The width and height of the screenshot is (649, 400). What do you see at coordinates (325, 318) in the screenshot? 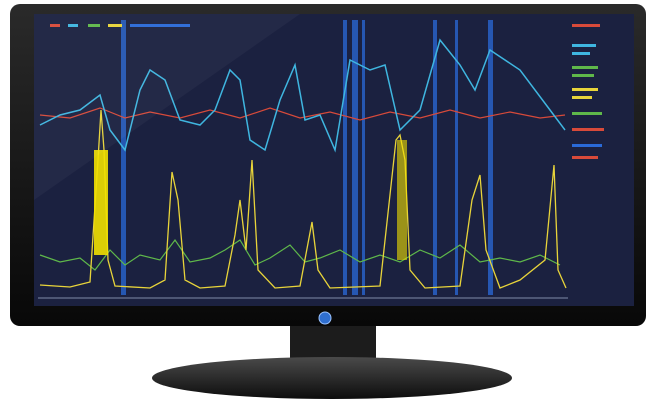
I see `power-button` at bounding box center [325, 318].